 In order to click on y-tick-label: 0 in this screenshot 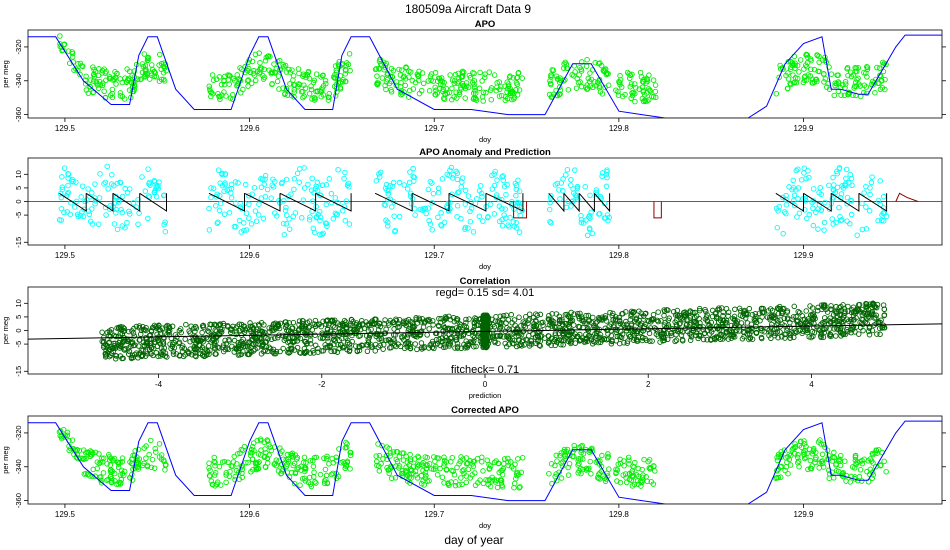, I will do `click(18, 330)`.